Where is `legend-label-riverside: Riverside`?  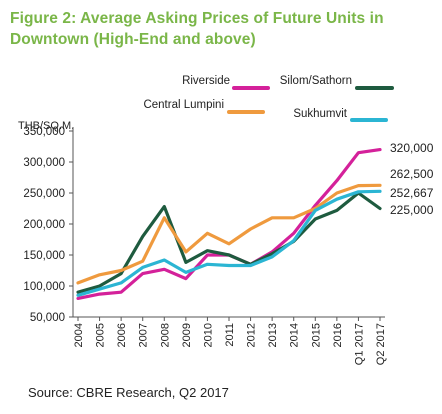 legend-label-riverside: Riverside is located at coordinates (206, 81).